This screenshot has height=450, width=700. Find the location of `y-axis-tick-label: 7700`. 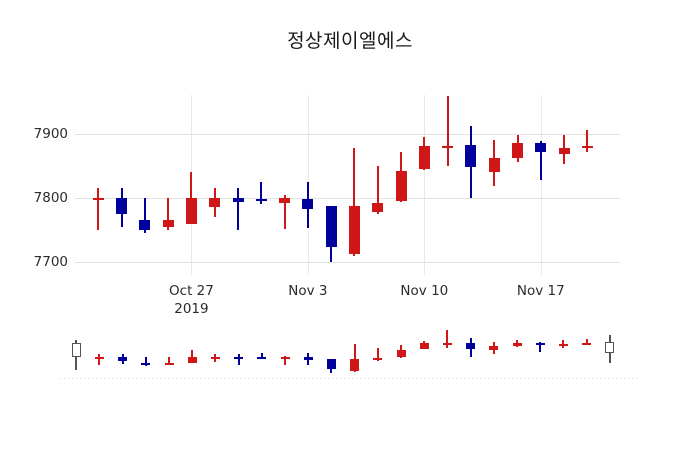

y-axis-tick-label: 7700 is located at coordinates (50, 262).